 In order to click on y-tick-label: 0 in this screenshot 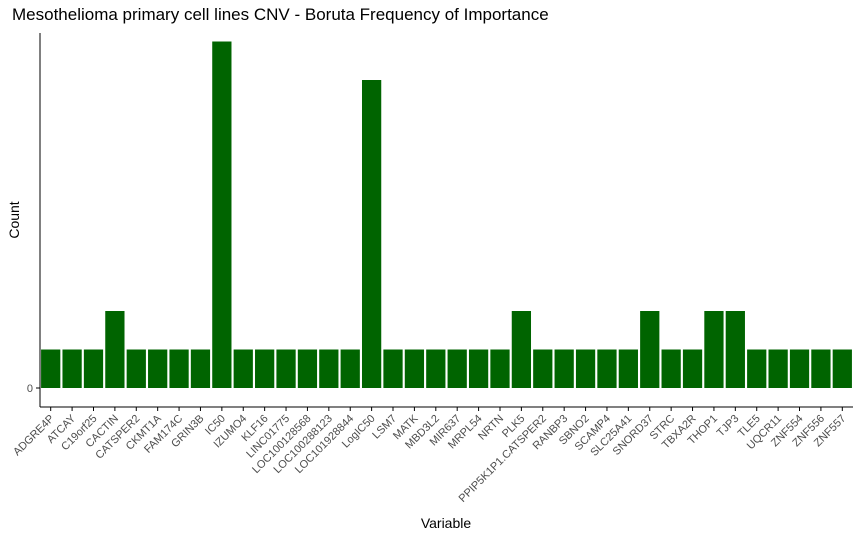, I will do `click(30, 389)`.